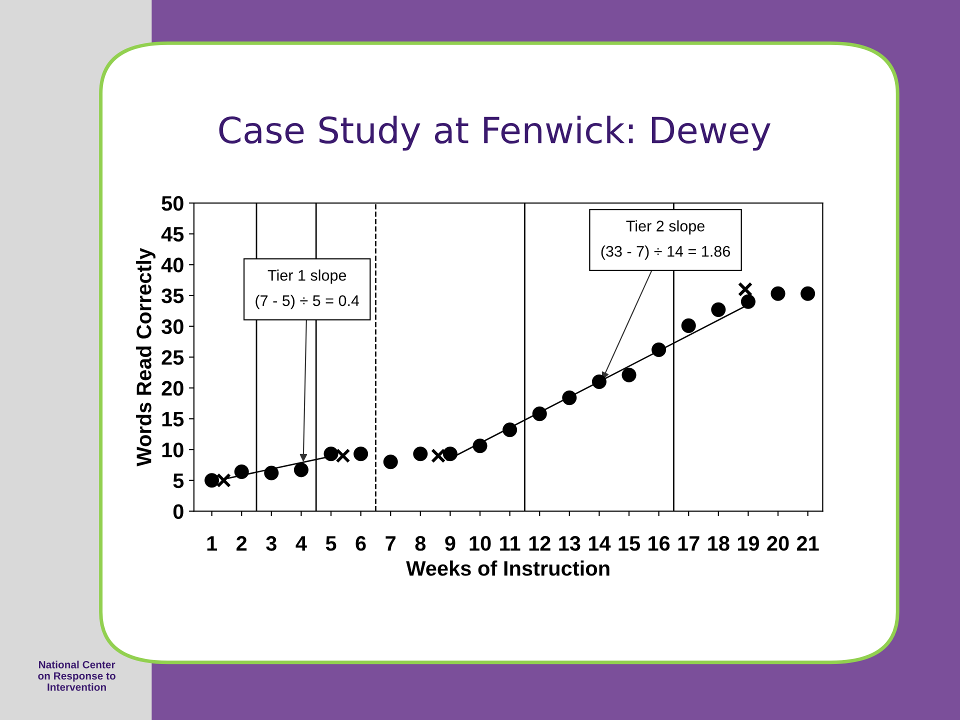 The height and width of the screenshot is (720, 960). Describe the element at coordinates (241, 543) in the screenshot. I see `x-tick-label: 2` at that location.